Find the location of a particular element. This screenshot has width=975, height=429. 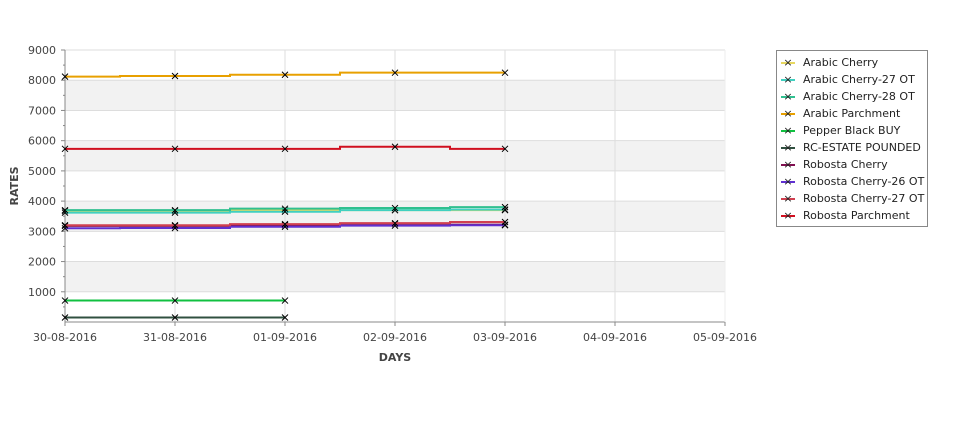

y-tick-label: 1000 is located at coordinates (42, 292).